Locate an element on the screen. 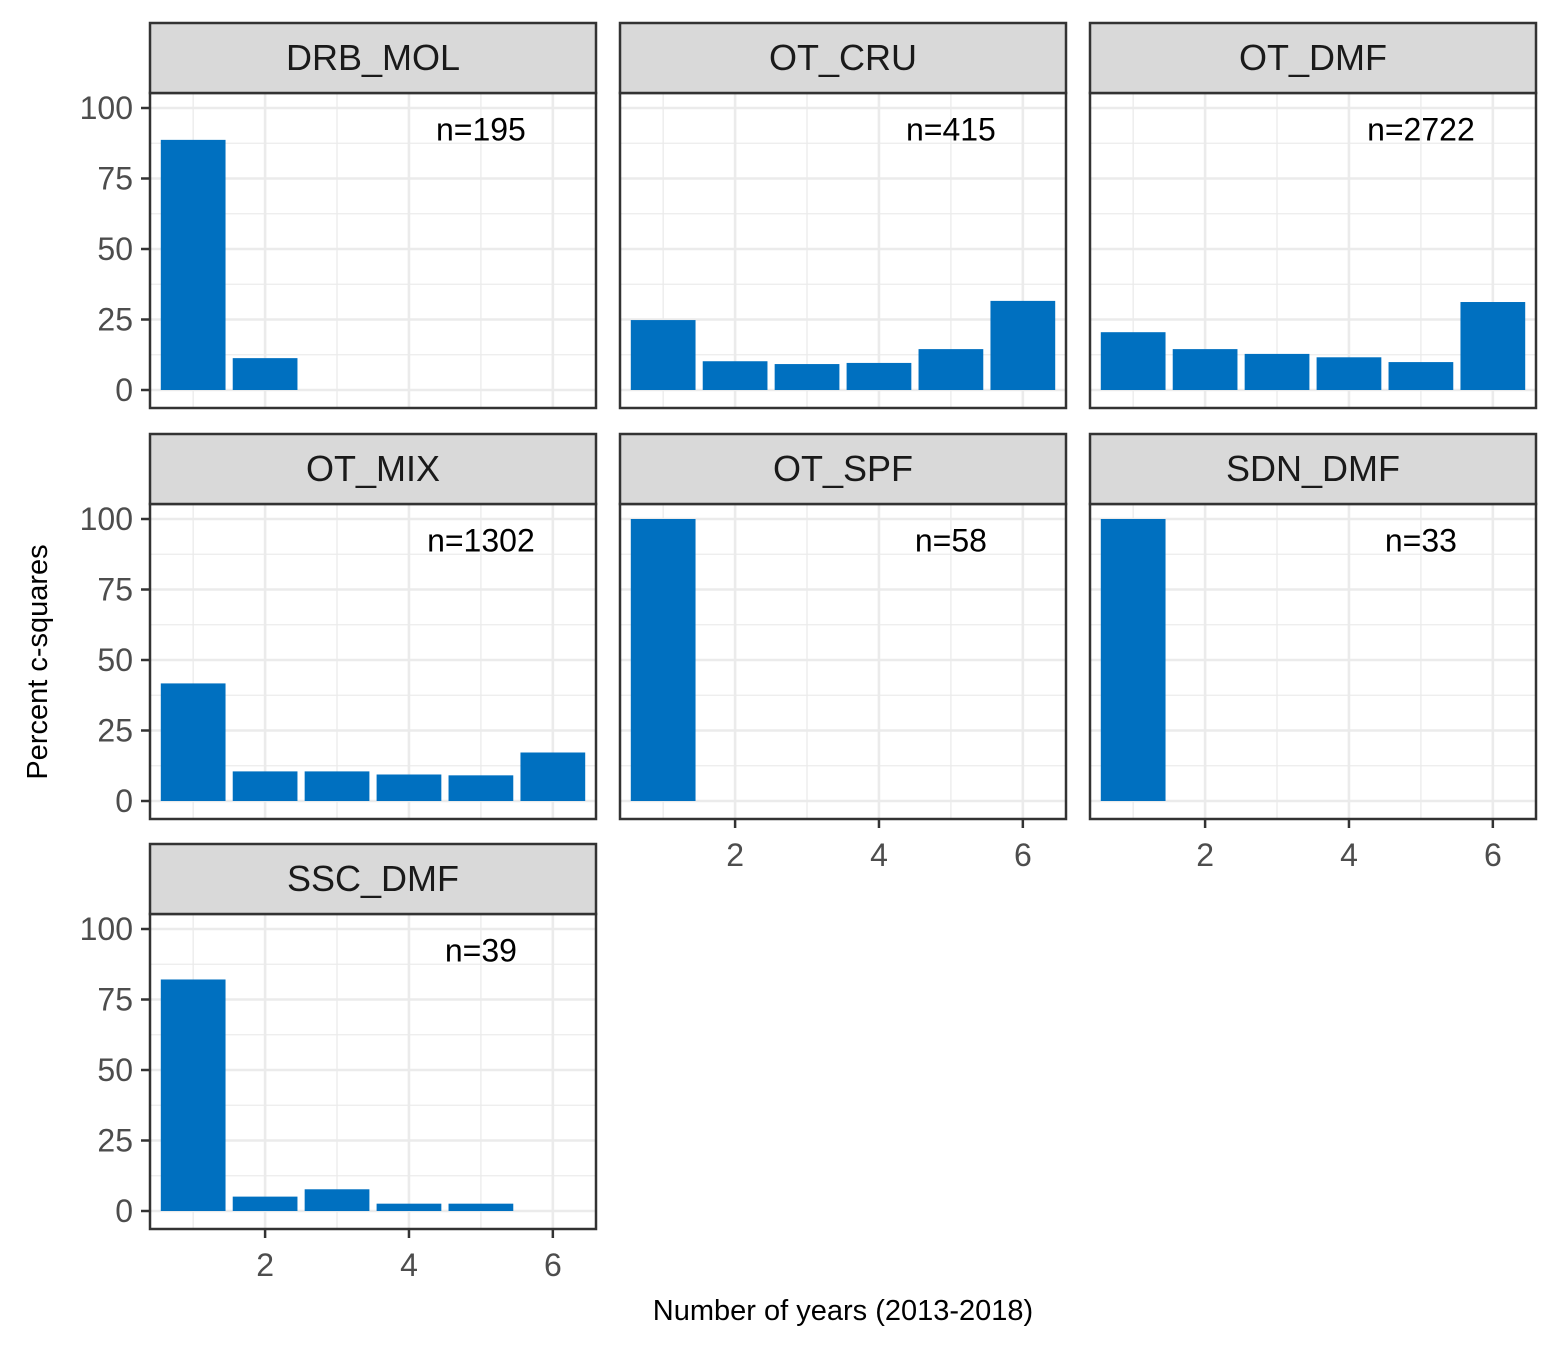  facet-strip-label: SDN_DMF is located at coordinates (1313, 468).